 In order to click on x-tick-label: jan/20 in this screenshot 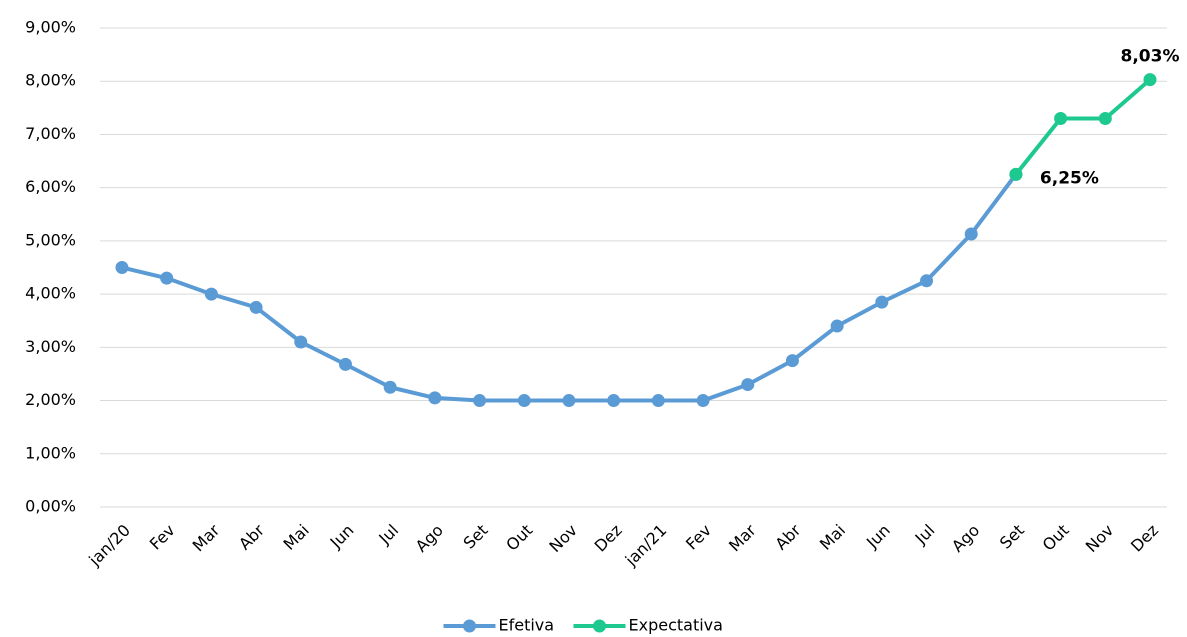, I will do `click(109, 546)`.